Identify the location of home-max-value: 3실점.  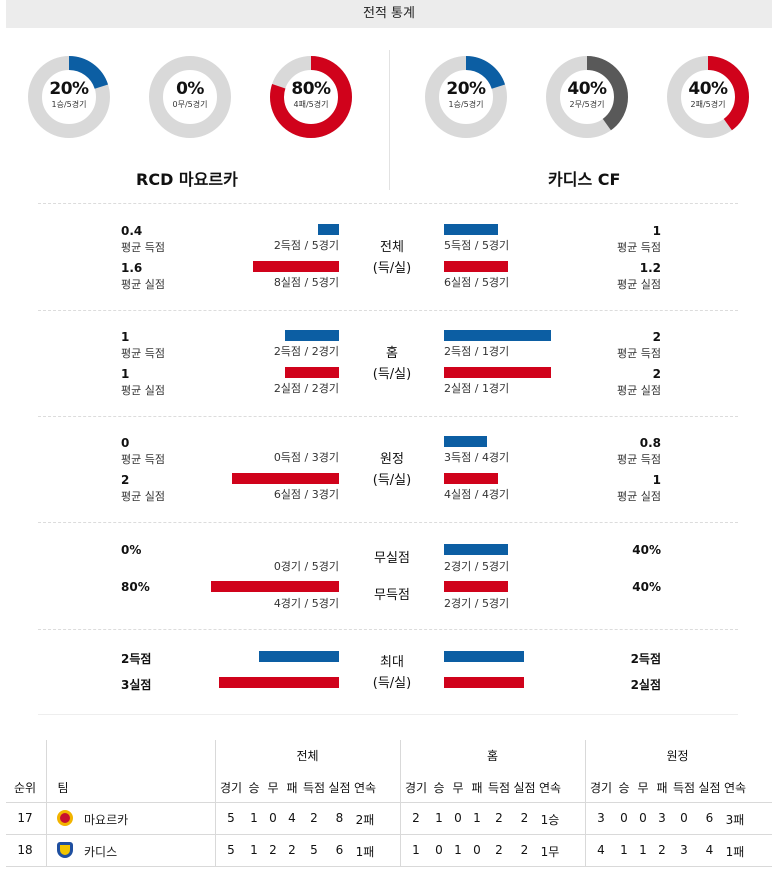
(136, 685).